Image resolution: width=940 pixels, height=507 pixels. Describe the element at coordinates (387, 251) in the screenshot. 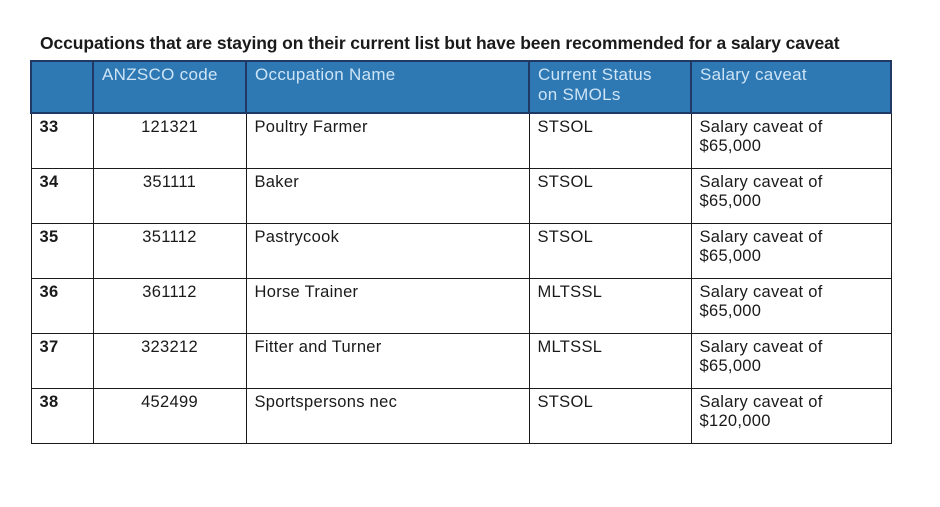

I see `occupation-name-cell: Pastrycook` at that location.